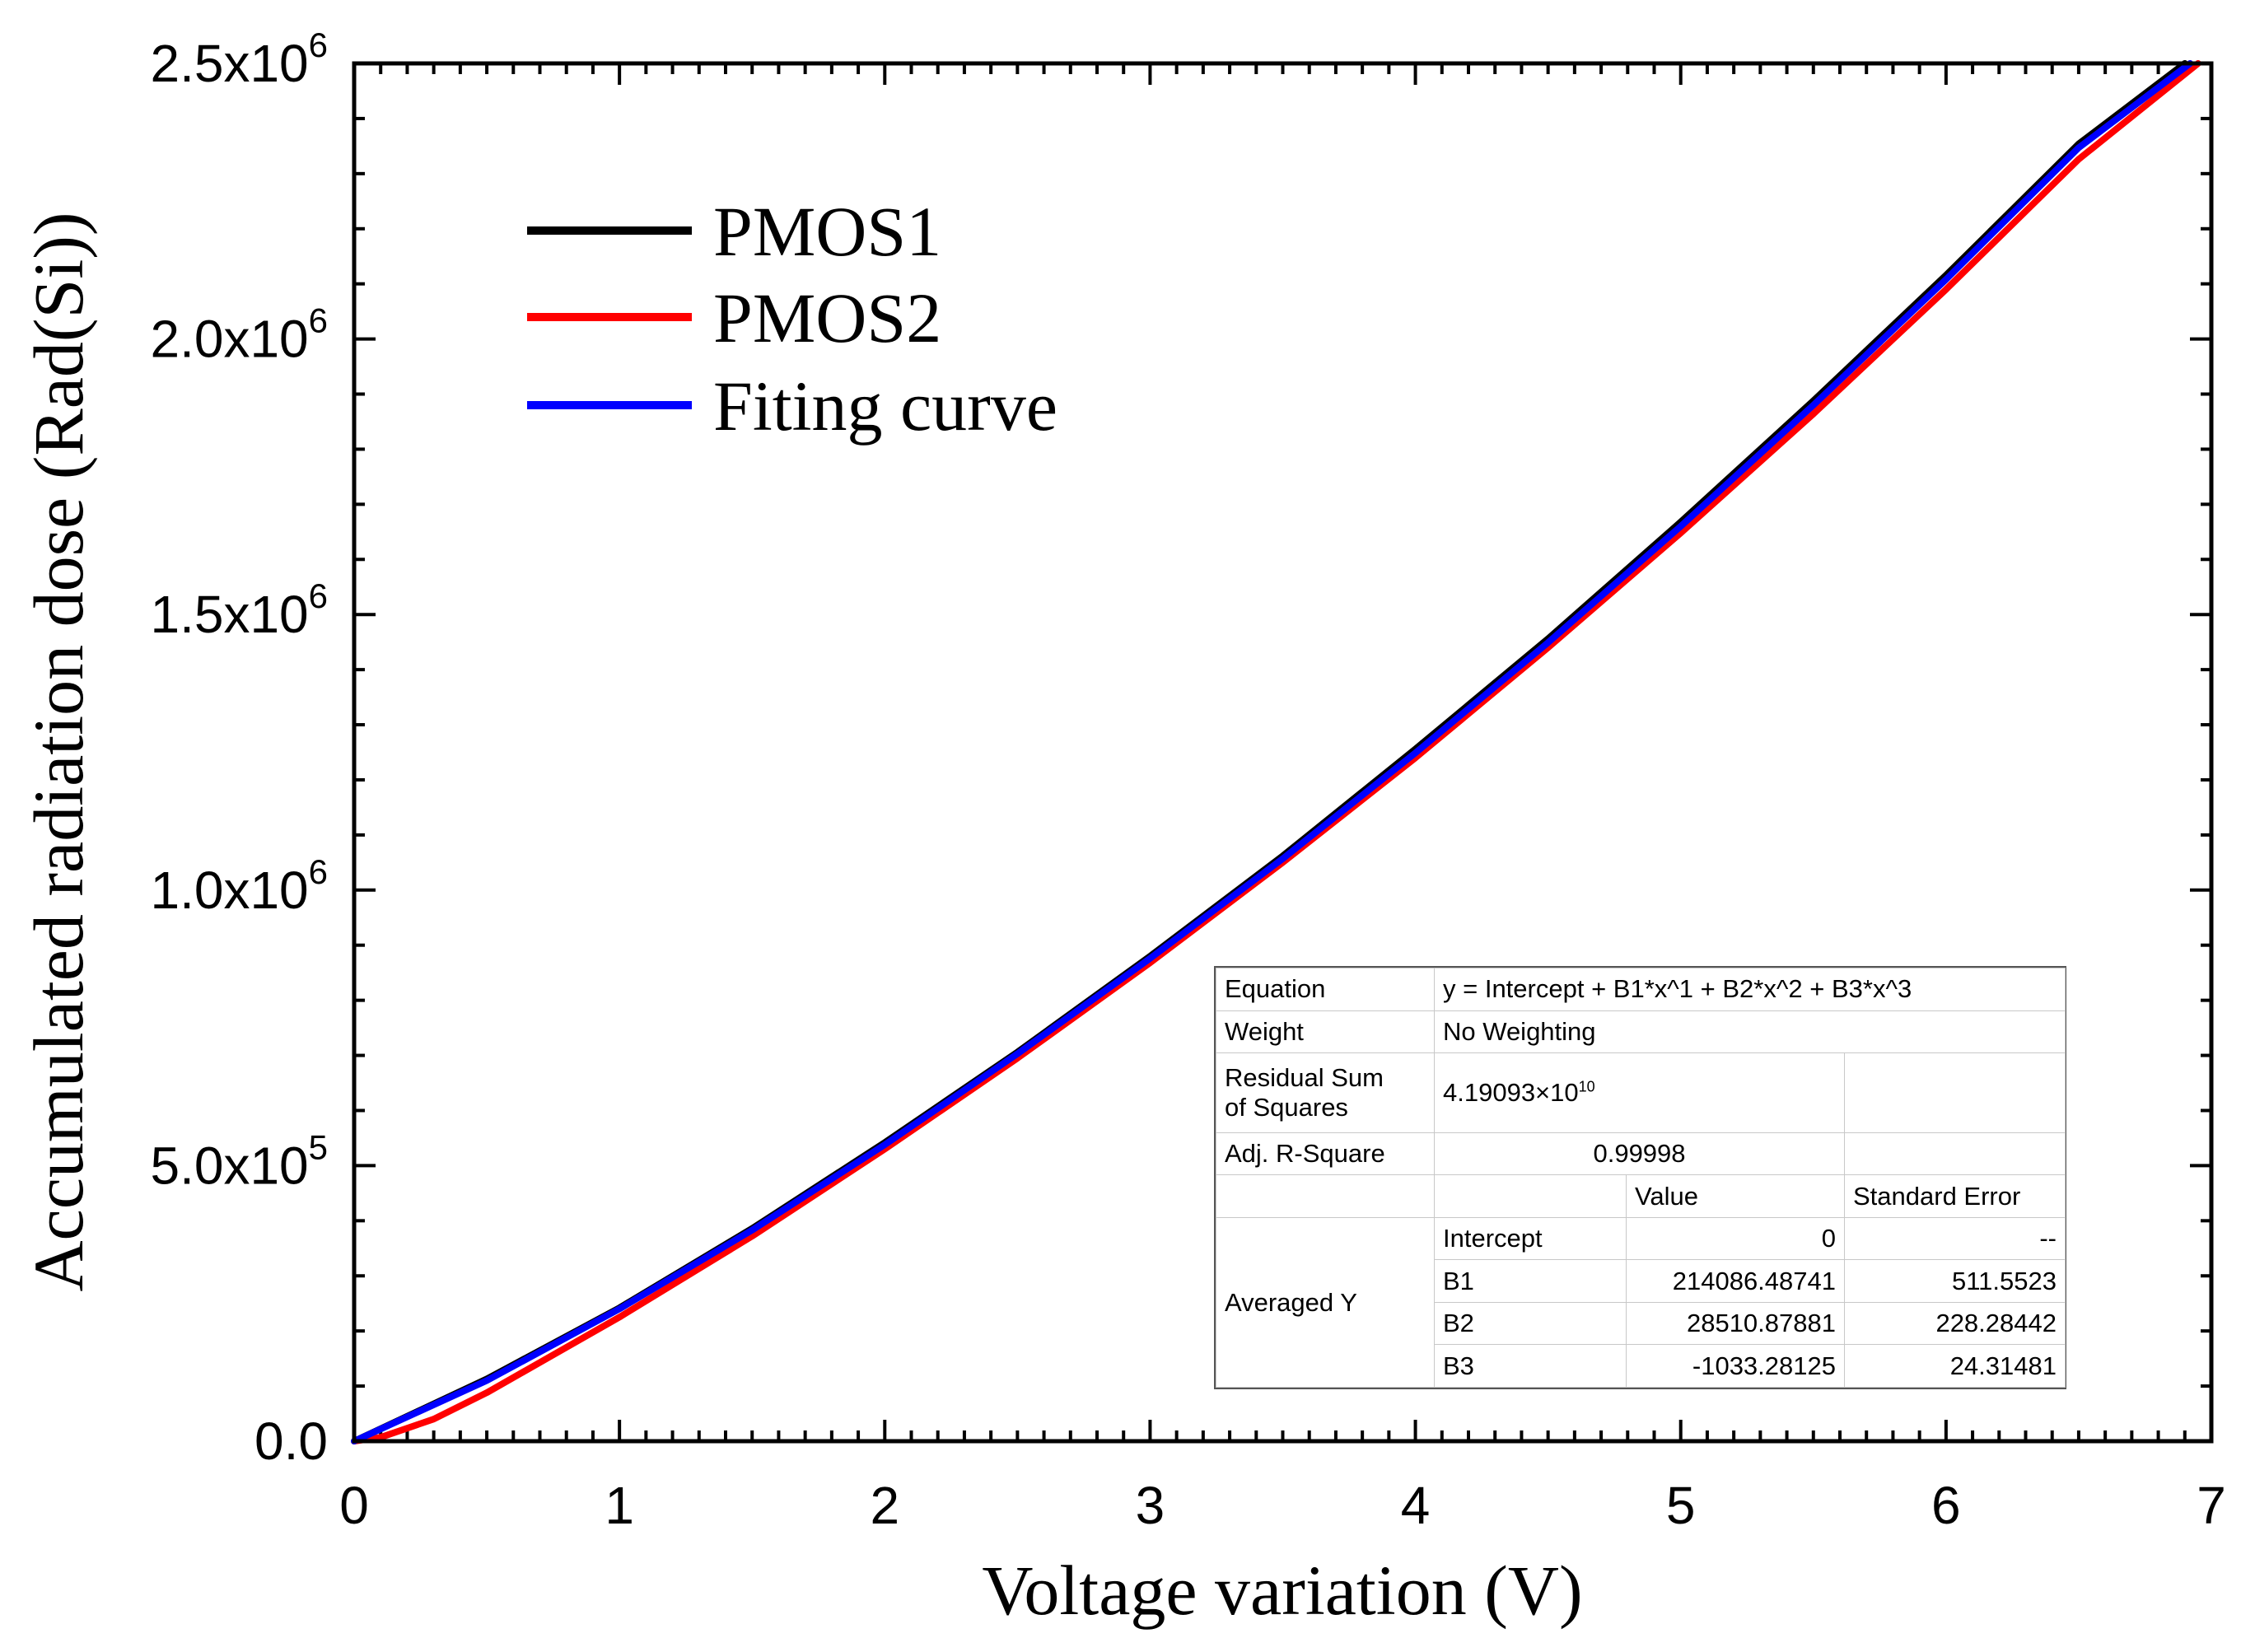  Describe the element at coordinates (1955, 1238) in the screenshot. I see `param-error: --` at that location.